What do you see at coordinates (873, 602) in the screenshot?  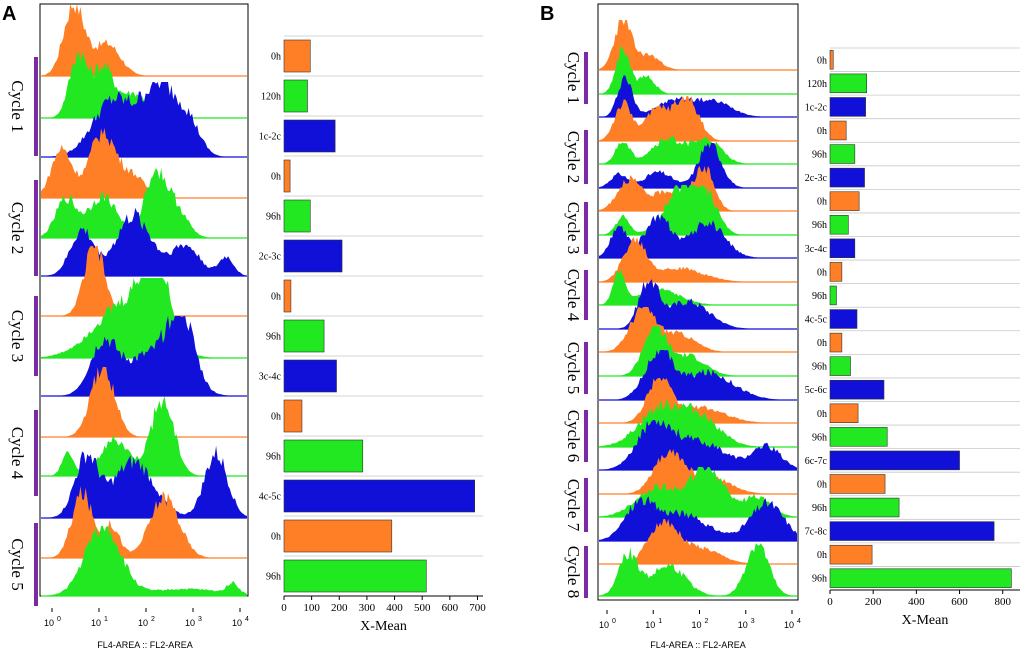 I see `x-tick-label: 200` at bounding box center [873, 602].